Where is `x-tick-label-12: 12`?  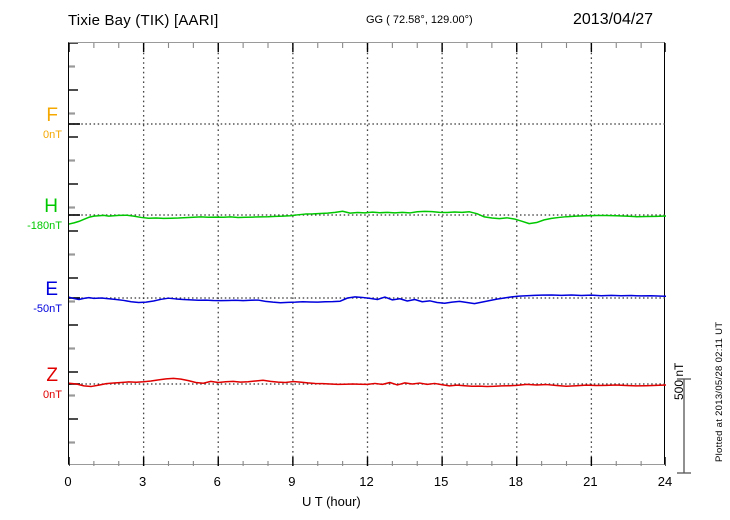
x-tick-label-12: 12 is located at coordinates (366, 481).